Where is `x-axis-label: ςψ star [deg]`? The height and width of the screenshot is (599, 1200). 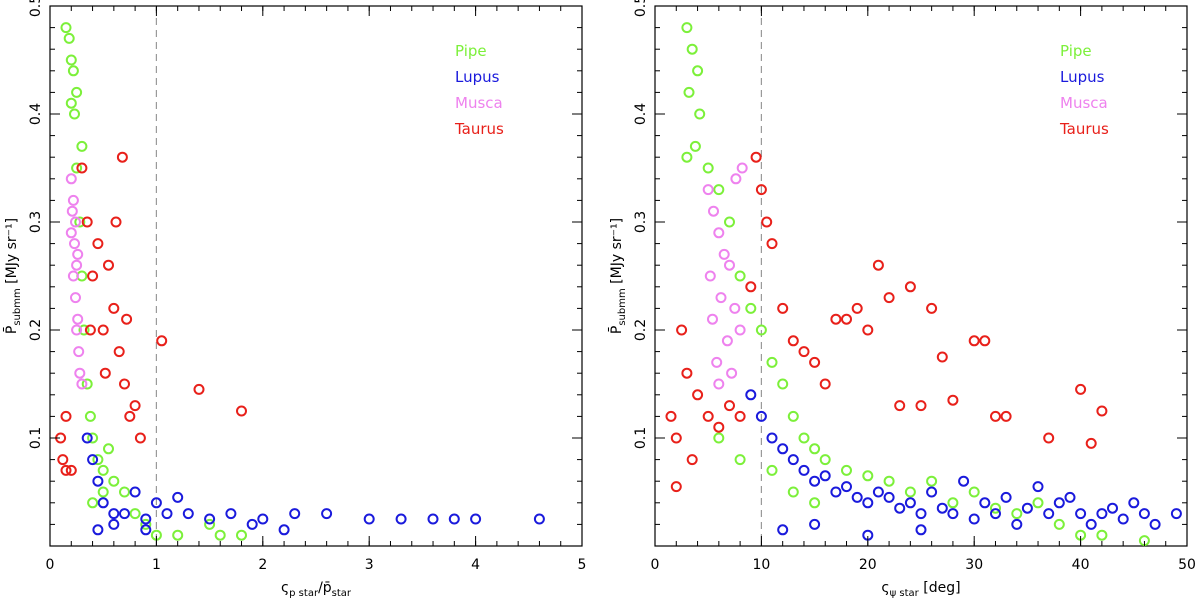
x-axis-label: ςψ star [deg] is located at coordinates (920, 589).